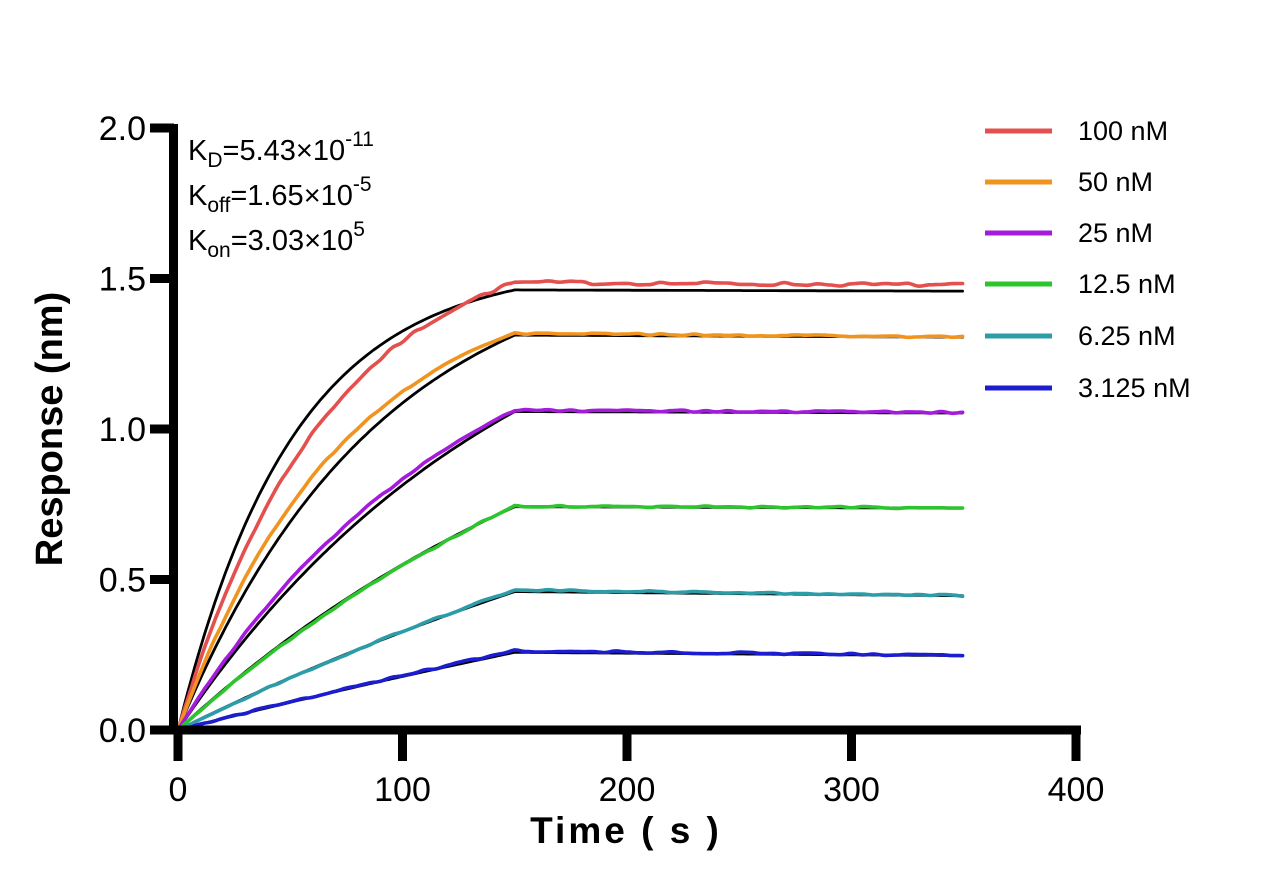  Describe the element at coordinates (1134, 388) in the screenshot. I see `legend-label-3.125nM: 3.125 nM` at that location.